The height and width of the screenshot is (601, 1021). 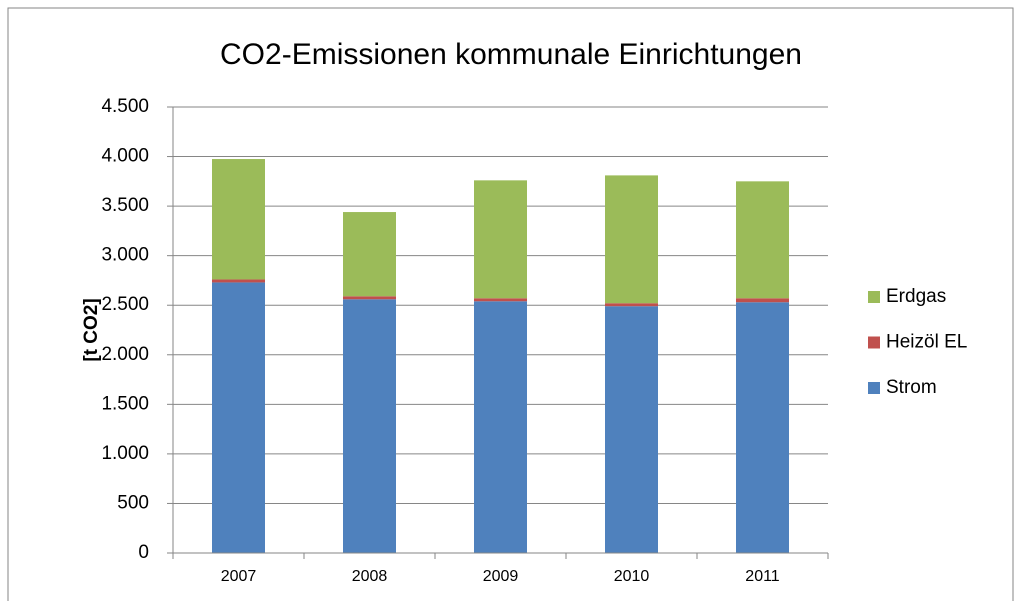 I want to click on y-tick-label: 1.500, so click(x=125, y=403).